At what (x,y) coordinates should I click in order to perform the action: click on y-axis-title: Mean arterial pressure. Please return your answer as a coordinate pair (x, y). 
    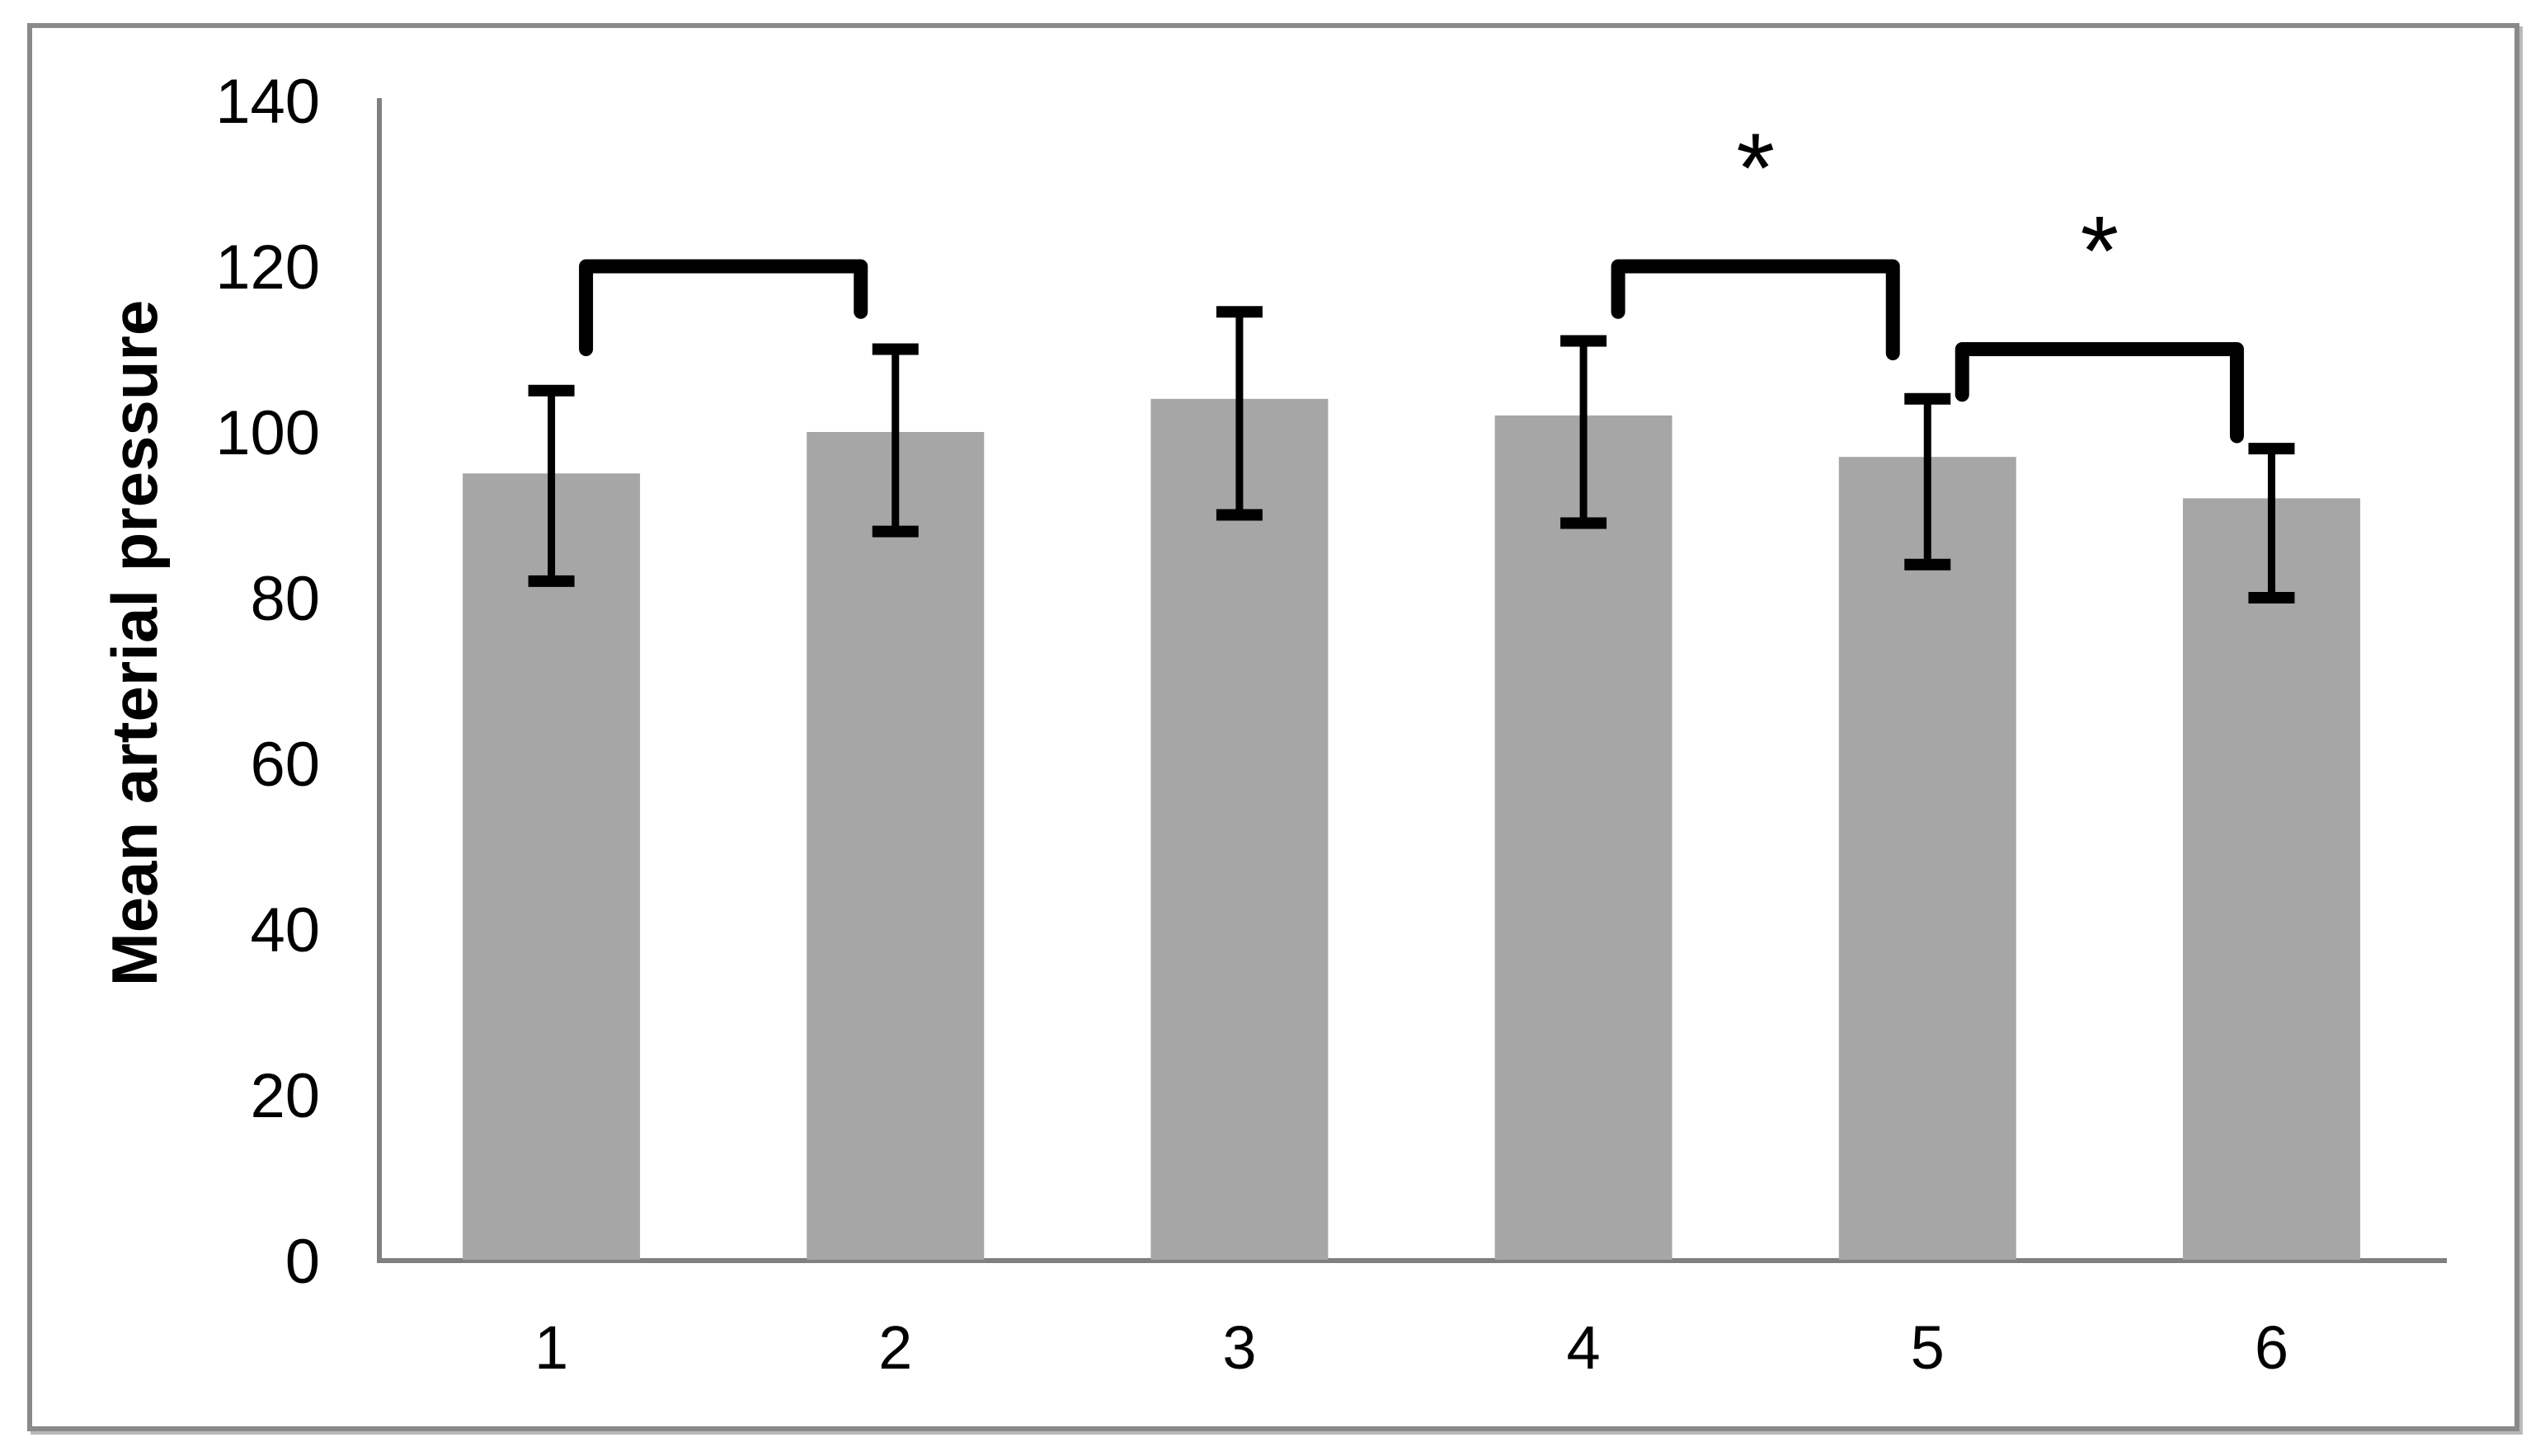
    Looking at the image, I should click on (134, 643).